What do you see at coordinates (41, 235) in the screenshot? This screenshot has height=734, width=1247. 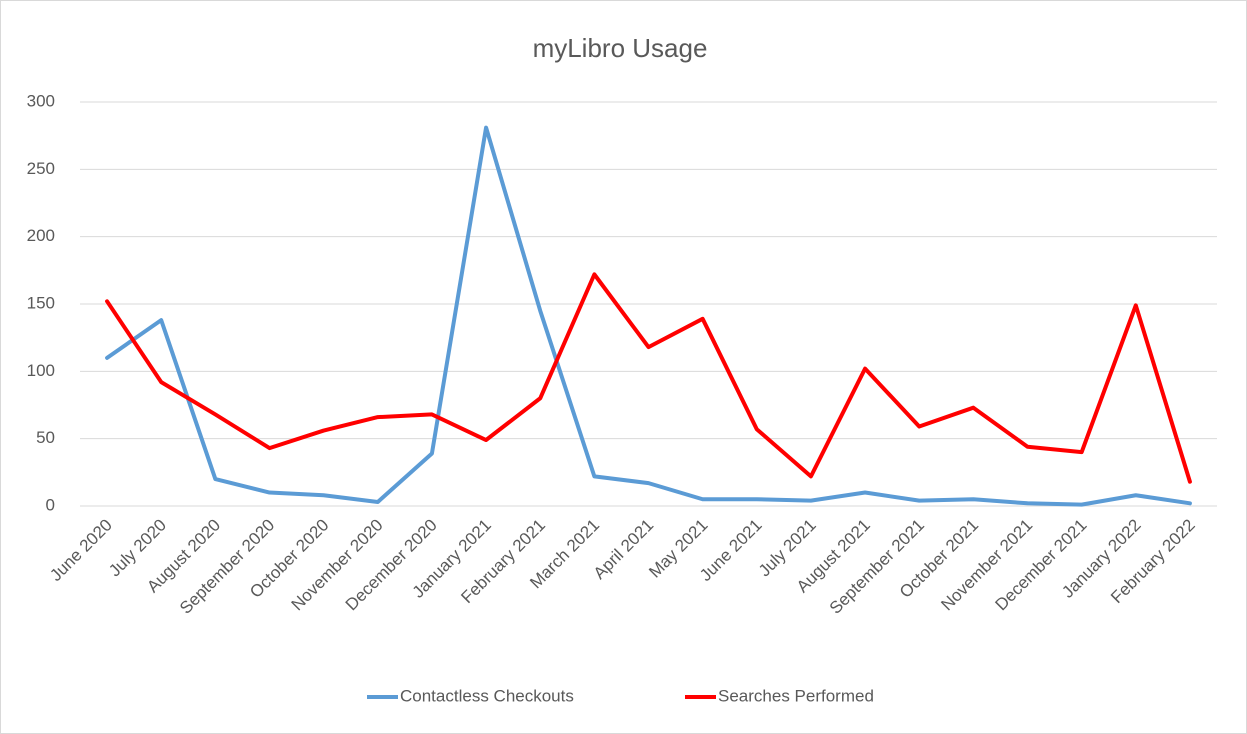 I see `y-tick-label: 200` at bounding box center [41, 235].